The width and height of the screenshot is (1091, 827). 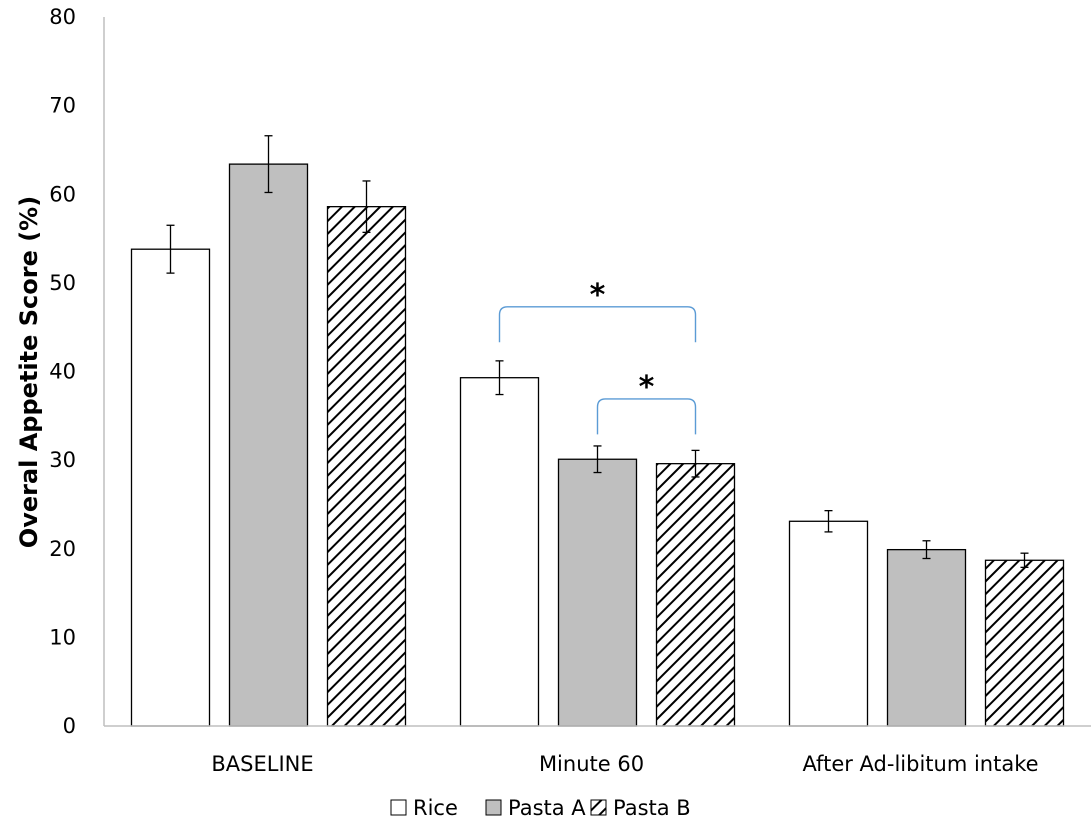 I want to click on legend-label: Rice, so click(x=435, y=808).